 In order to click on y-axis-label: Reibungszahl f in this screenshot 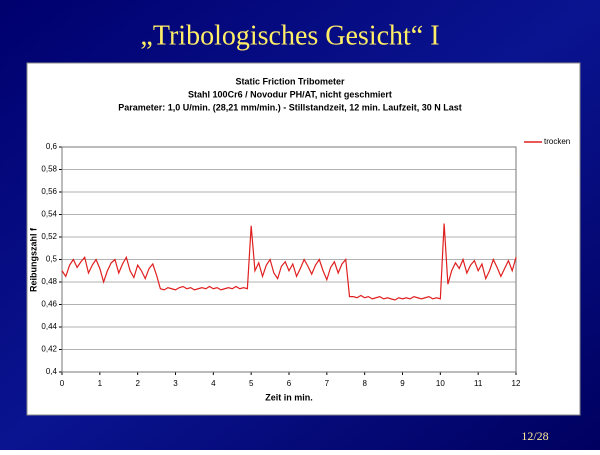, I will do `click(33, 259)`.